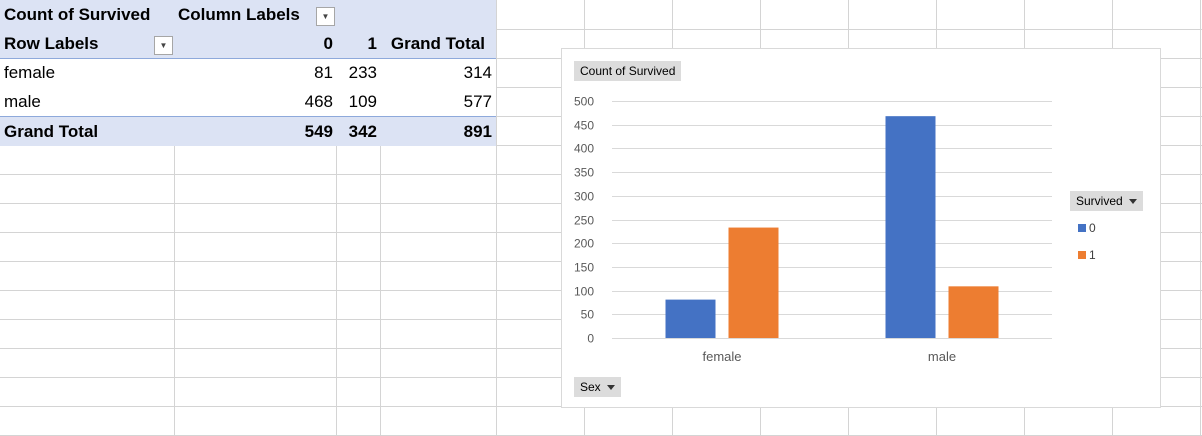 This screenshot has height=436, width=1202. I want to click on axis-field-button: Sex, so click(597, 387).